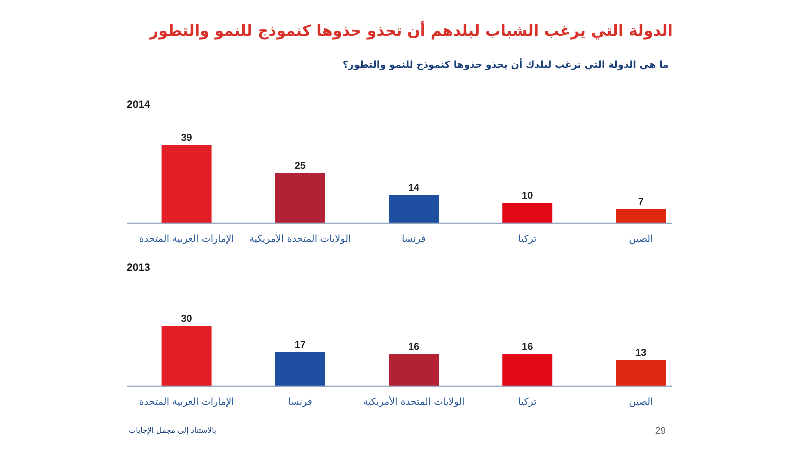  I want to click on text: ما هي الدولة التي ترغب لبلدك أن يحذو حذوها كنموذج للنمو والتطور؟, so click(506, 64).